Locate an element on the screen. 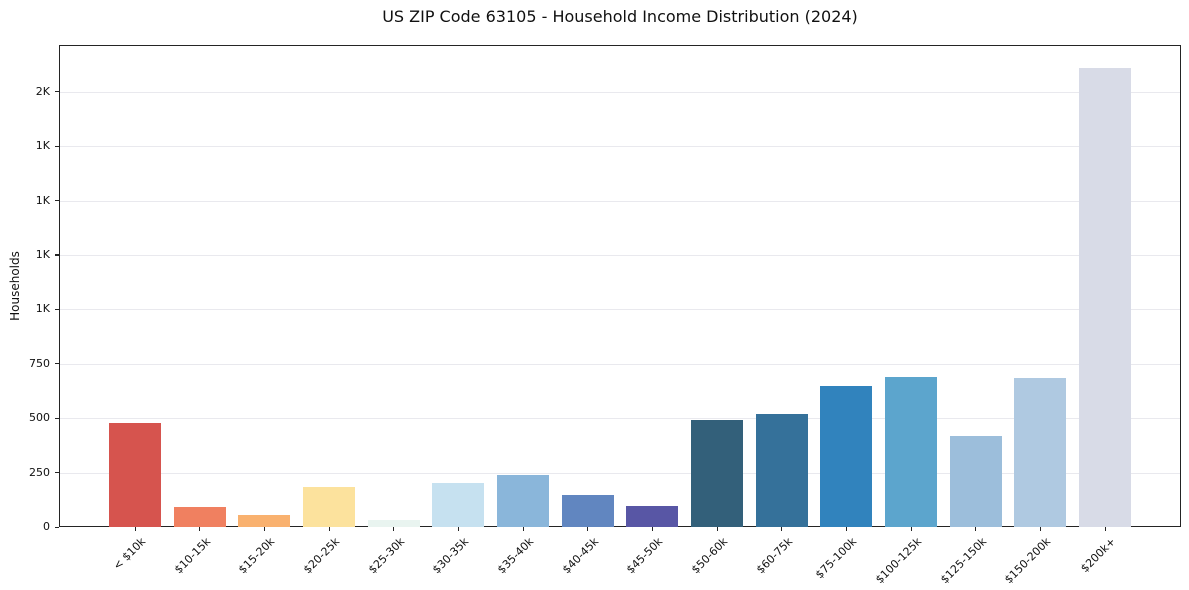 The height and width of the screenshot is (590, 1189). x-tick-label: $30-35k is located at coordinates (451, 556).